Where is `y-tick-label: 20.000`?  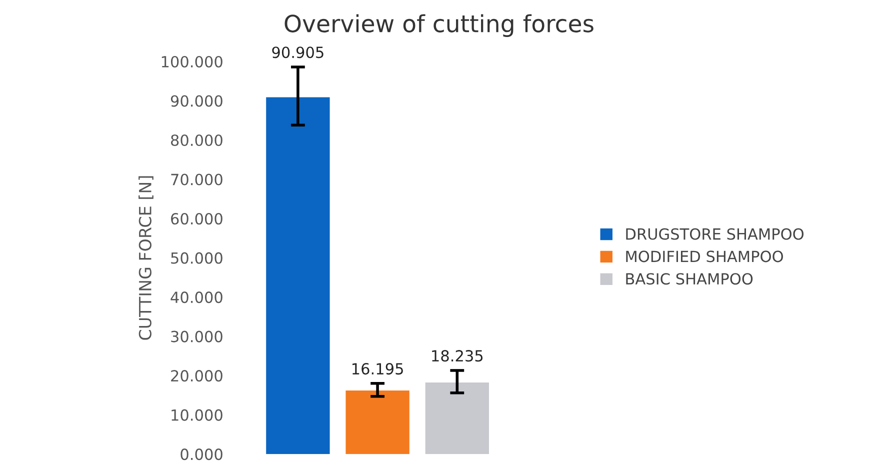 y-tick-label: 20.000 is located at coordinates (196, 376).